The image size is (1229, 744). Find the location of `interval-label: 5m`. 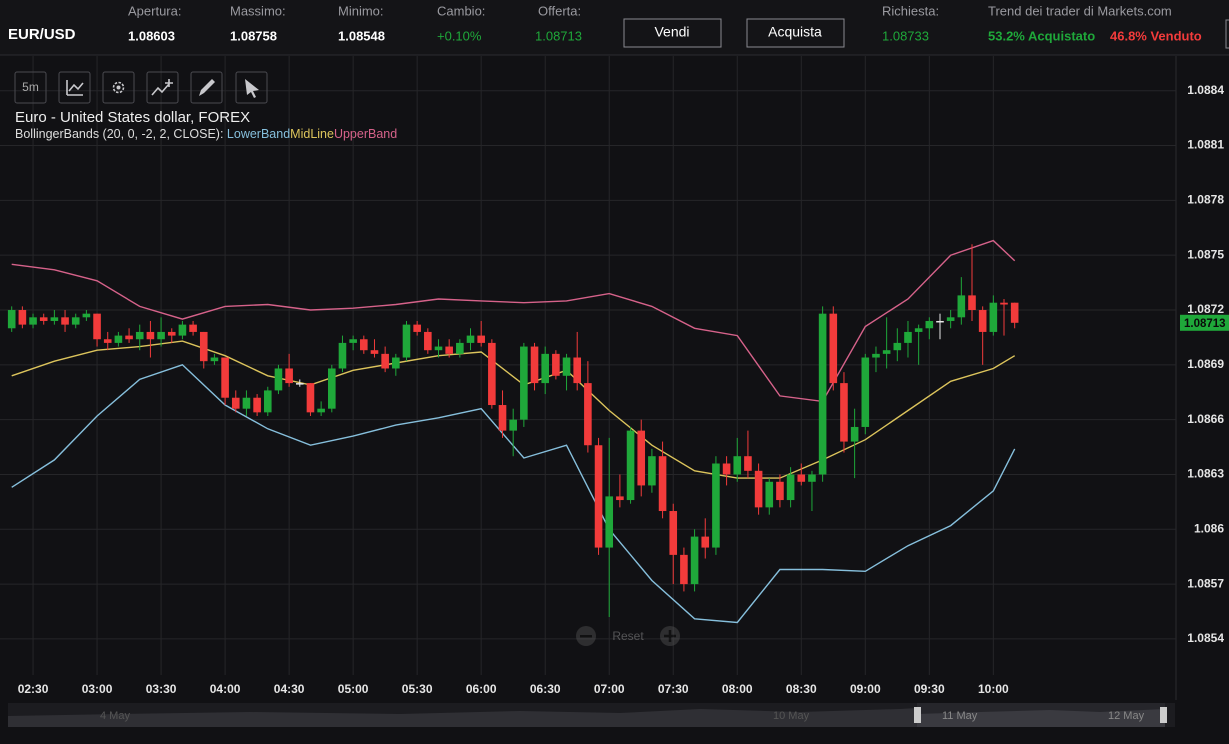

interval-label: 5m is located at coordinates (30, 87).